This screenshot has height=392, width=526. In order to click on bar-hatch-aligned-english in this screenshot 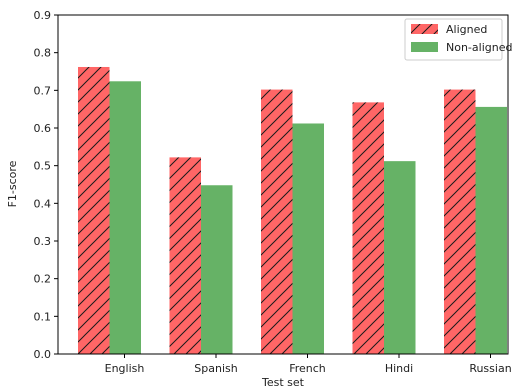, I will do `click(94, 210)`.